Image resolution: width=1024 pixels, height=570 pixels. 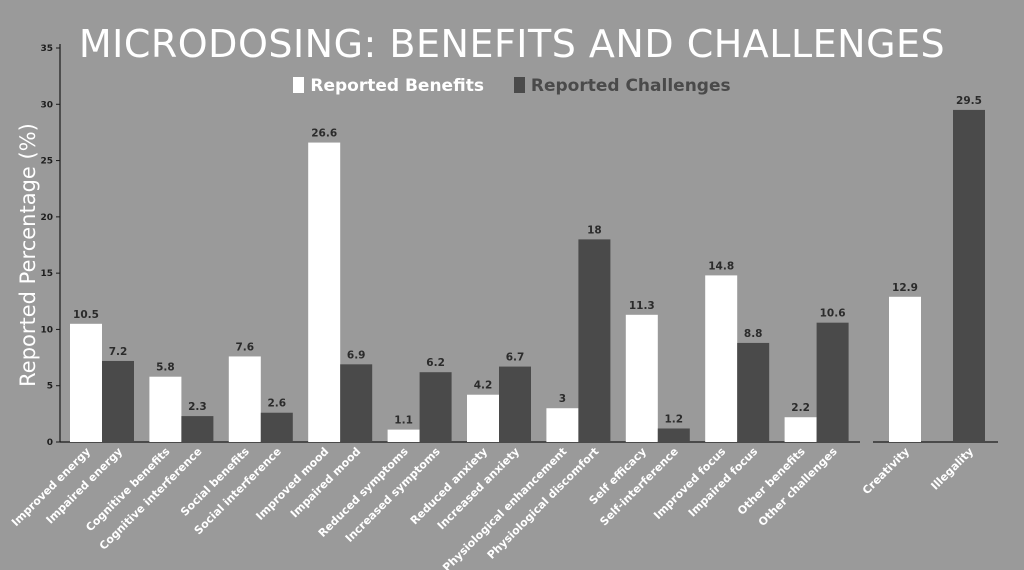 What do you see at coordinates (800, 408) in the screenshot?
I see `value-label-other-benefits: 2.2` at bounding box center [800, 408].